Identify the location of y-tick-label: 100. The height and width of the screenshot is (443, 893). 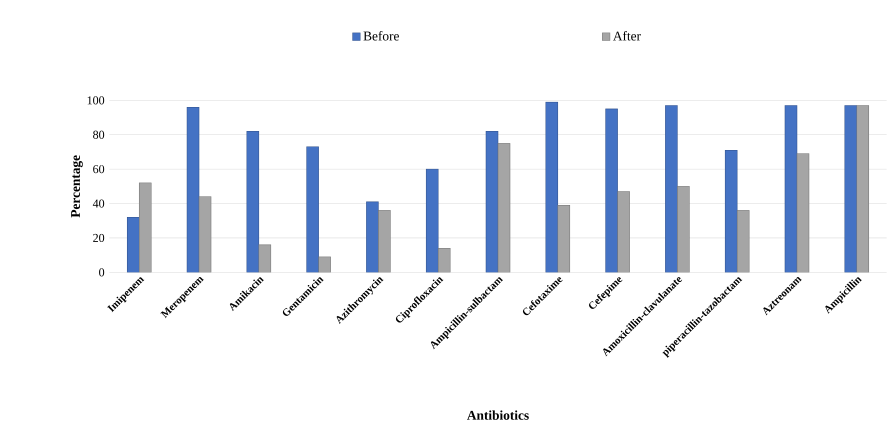
(96, 100).